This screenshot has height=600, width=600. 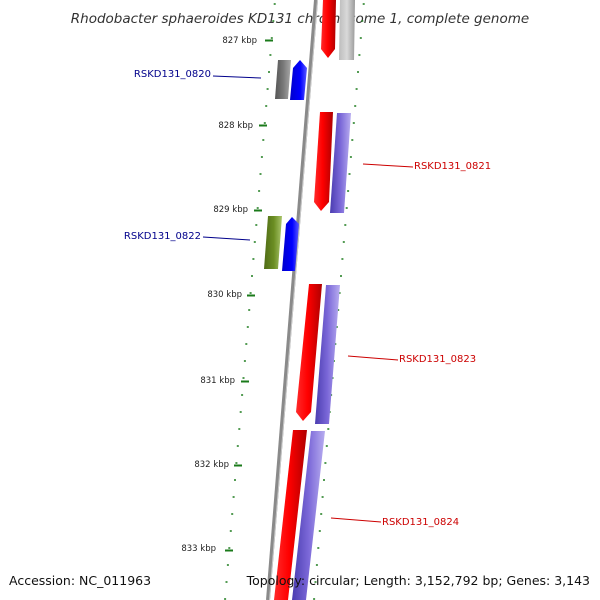 I want to click on gene-RSKD131_0821: RSKD131_0821, so click(x=402, y=162).